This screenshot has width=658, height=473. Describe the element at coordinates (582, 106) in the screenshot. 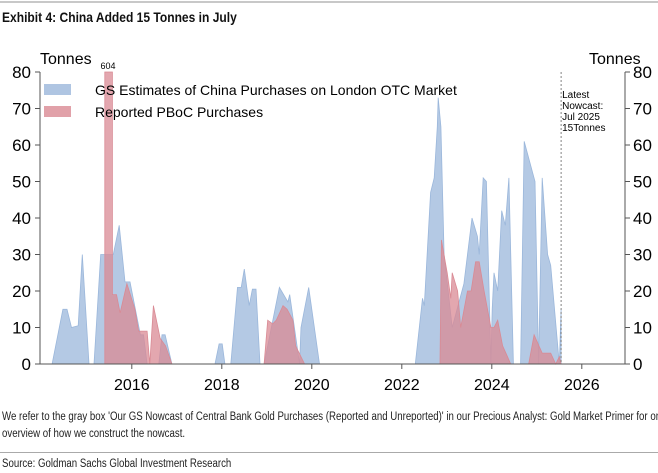

I see `nowcast-label-line: Nowcast:` at that location.